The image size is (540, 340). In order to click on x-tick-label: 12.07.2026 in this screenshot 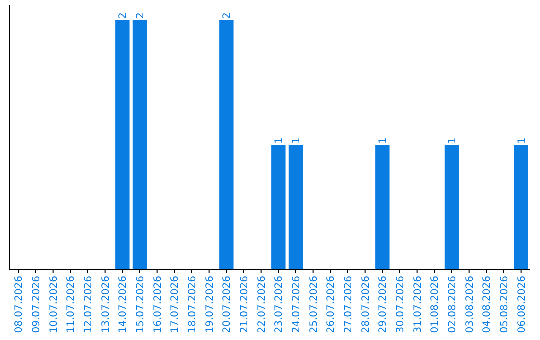, I will do `click(89, 305)`.